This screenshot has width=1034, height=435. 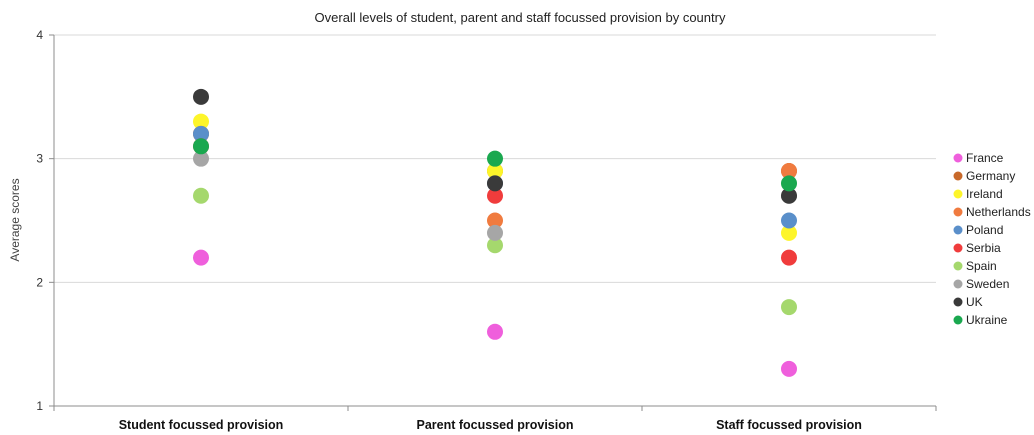 What do you see at coordinates (958, 230) in the screenshot?
I see `legend-marker-poland` at bounding box center [958, 230].